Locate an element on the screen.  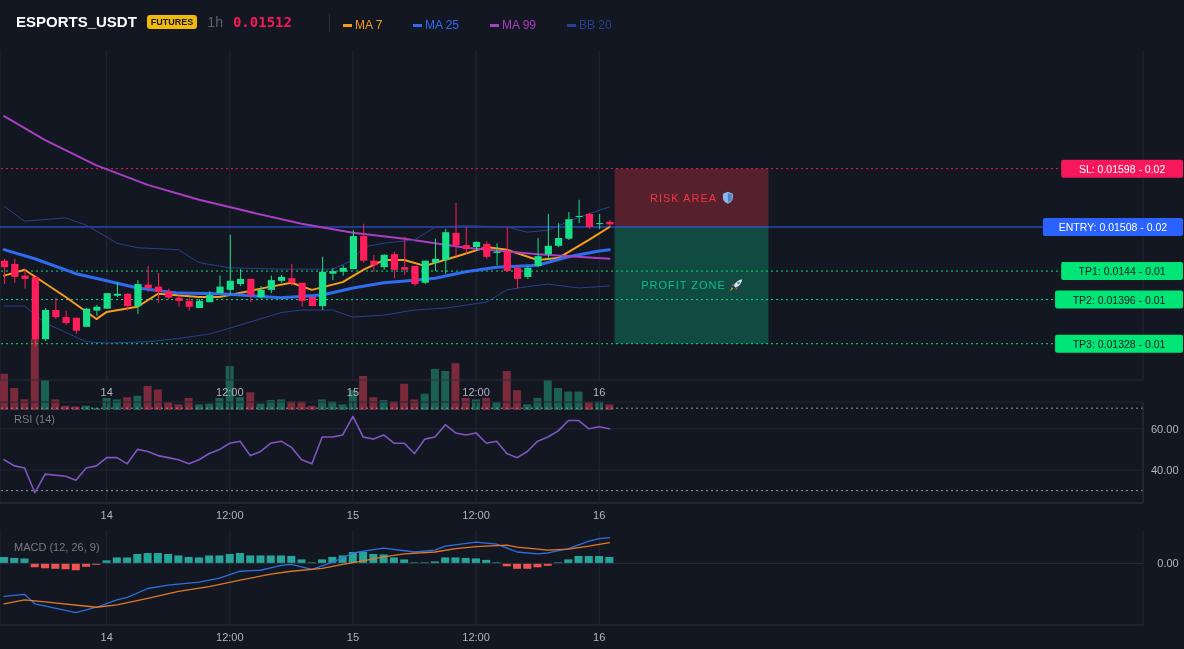
band-label: RISK AREA is located at coordinates (684, 197).